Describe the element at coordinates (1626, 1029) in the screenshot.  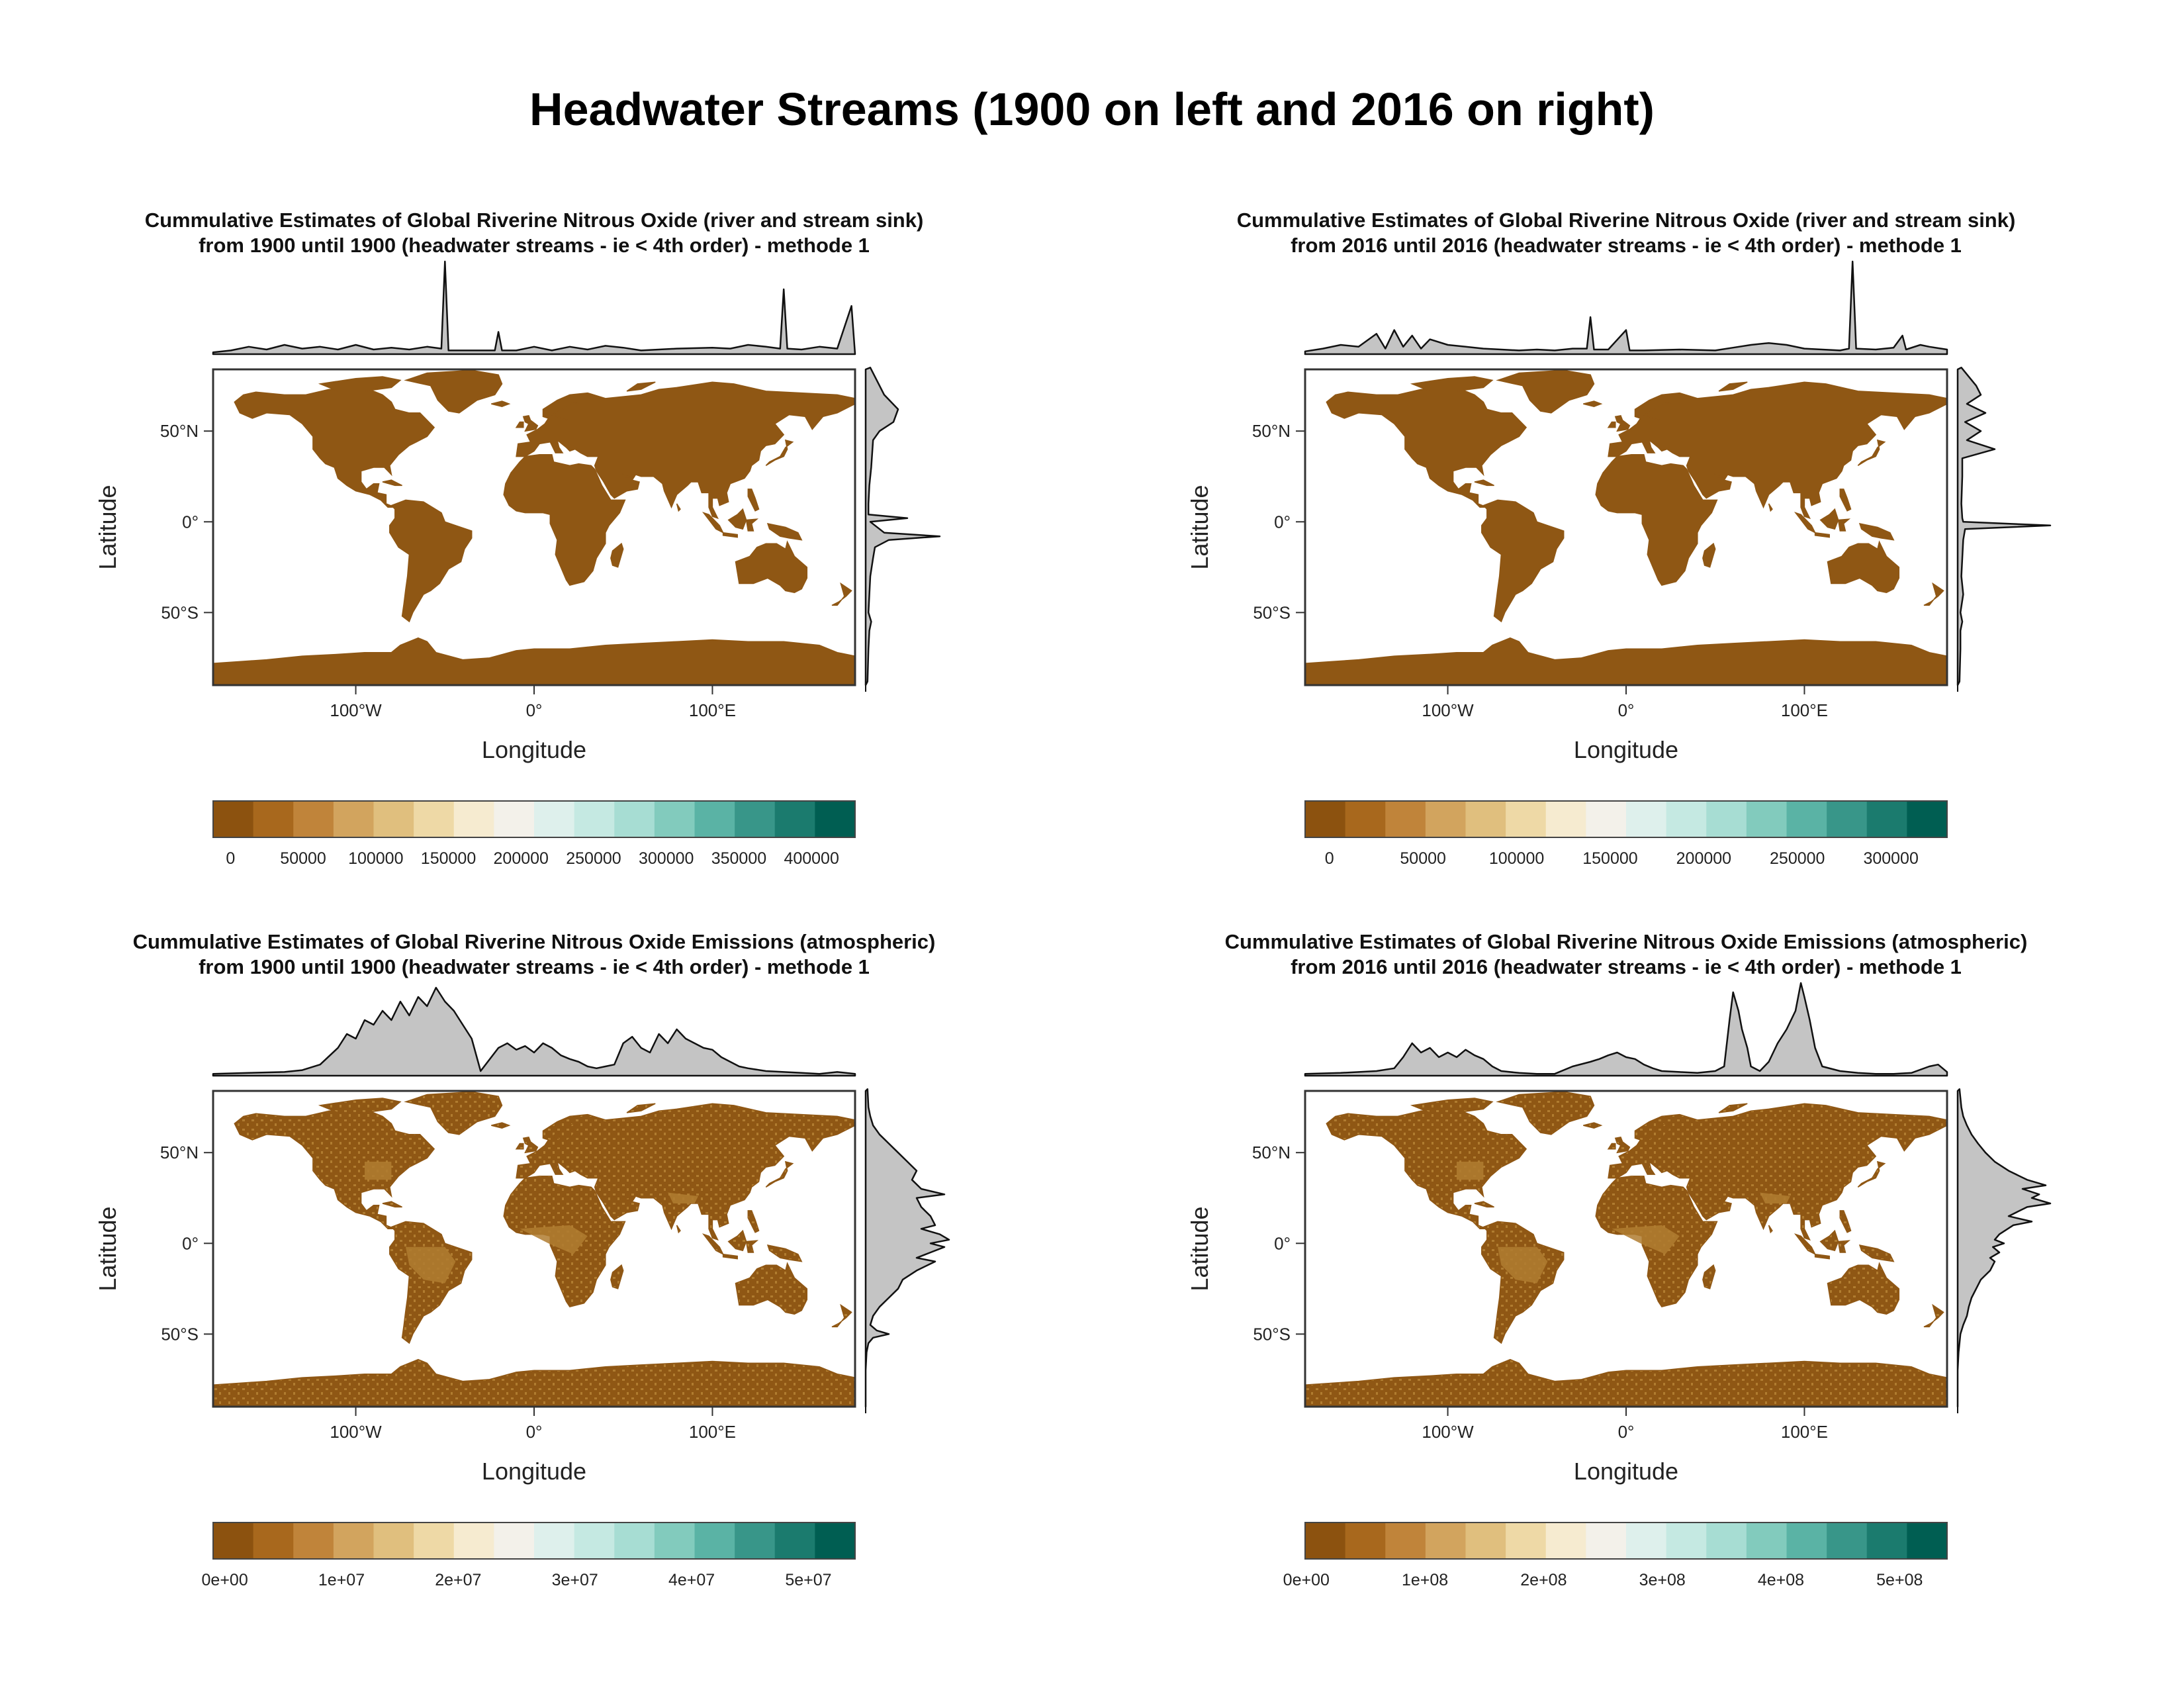
I see `longitude-profile` at that location.